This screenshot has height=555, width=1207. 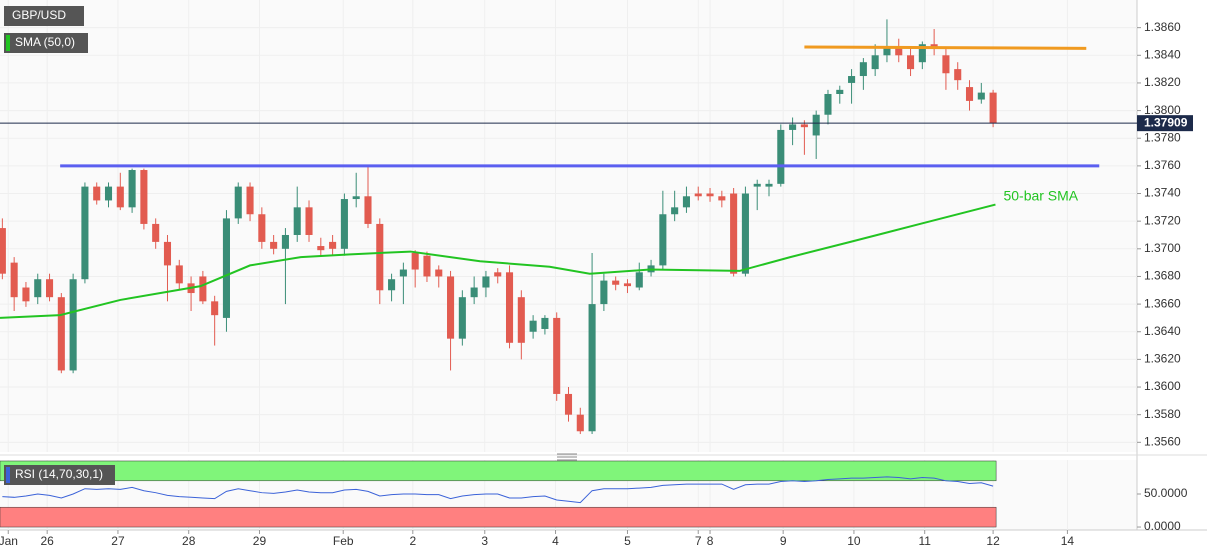 What do you see at coordinates (854, 541) in the screenshot?
I see `x-tick-label: 10` at bounding box center [854, 541].